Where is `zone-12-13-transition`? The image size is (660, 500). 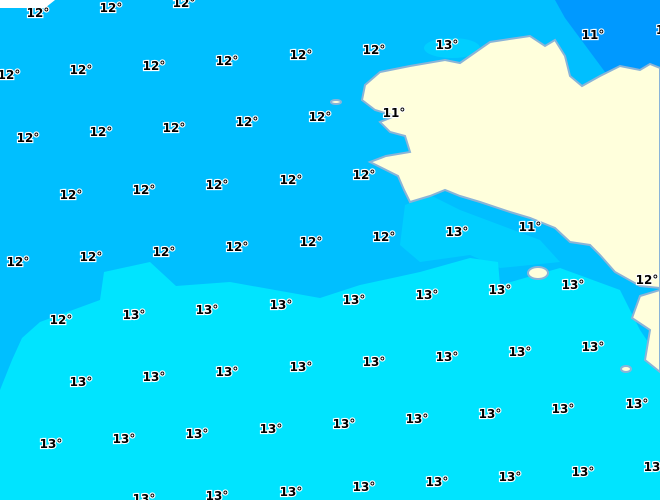 zone-12-13-transition is located at coordinates (480, 231).